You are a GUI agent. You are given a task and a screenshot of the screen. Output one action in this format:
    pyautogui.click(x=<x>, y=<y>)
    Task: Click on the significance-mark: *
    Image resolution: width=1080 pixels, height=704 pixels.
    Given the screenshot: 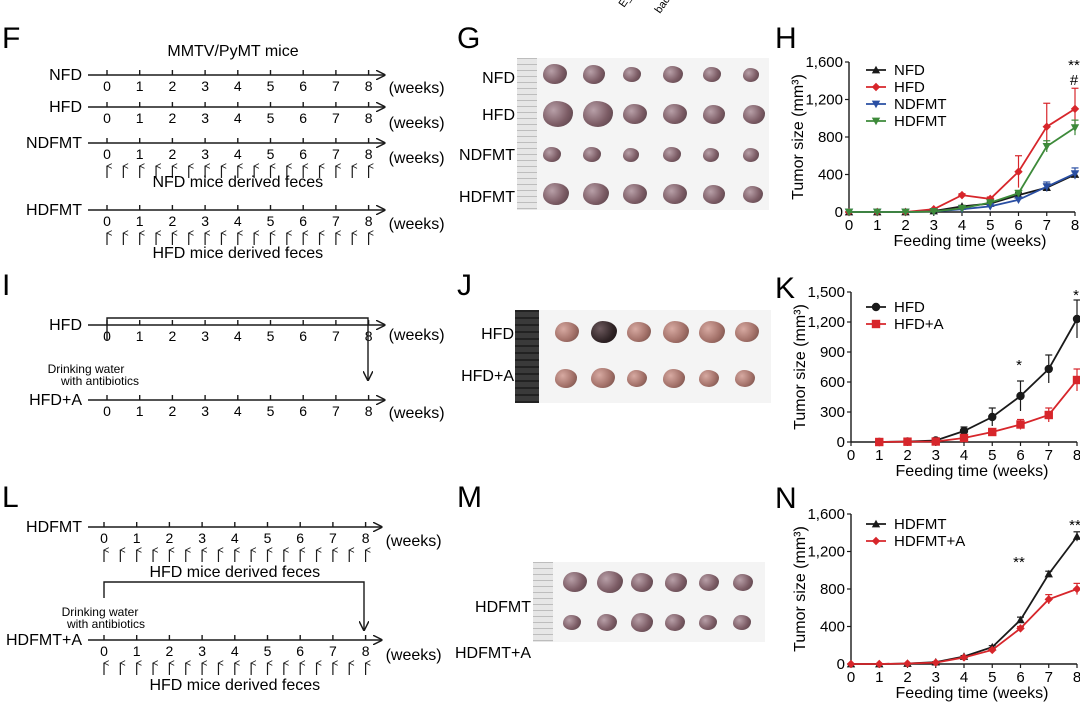 What is the action you would take?
    pyautogui.click(x=1019, y=365)
    